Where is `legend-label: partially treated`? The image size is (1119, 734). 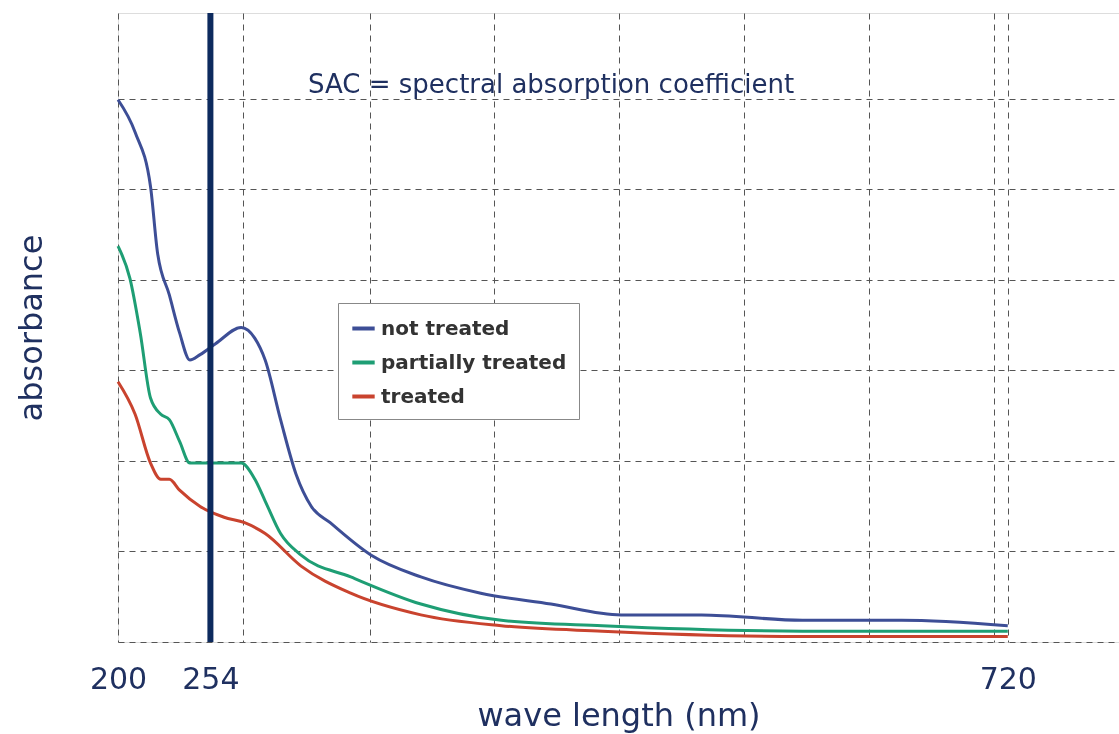
legend-label: partially treated is located at coordinates (474, 361).